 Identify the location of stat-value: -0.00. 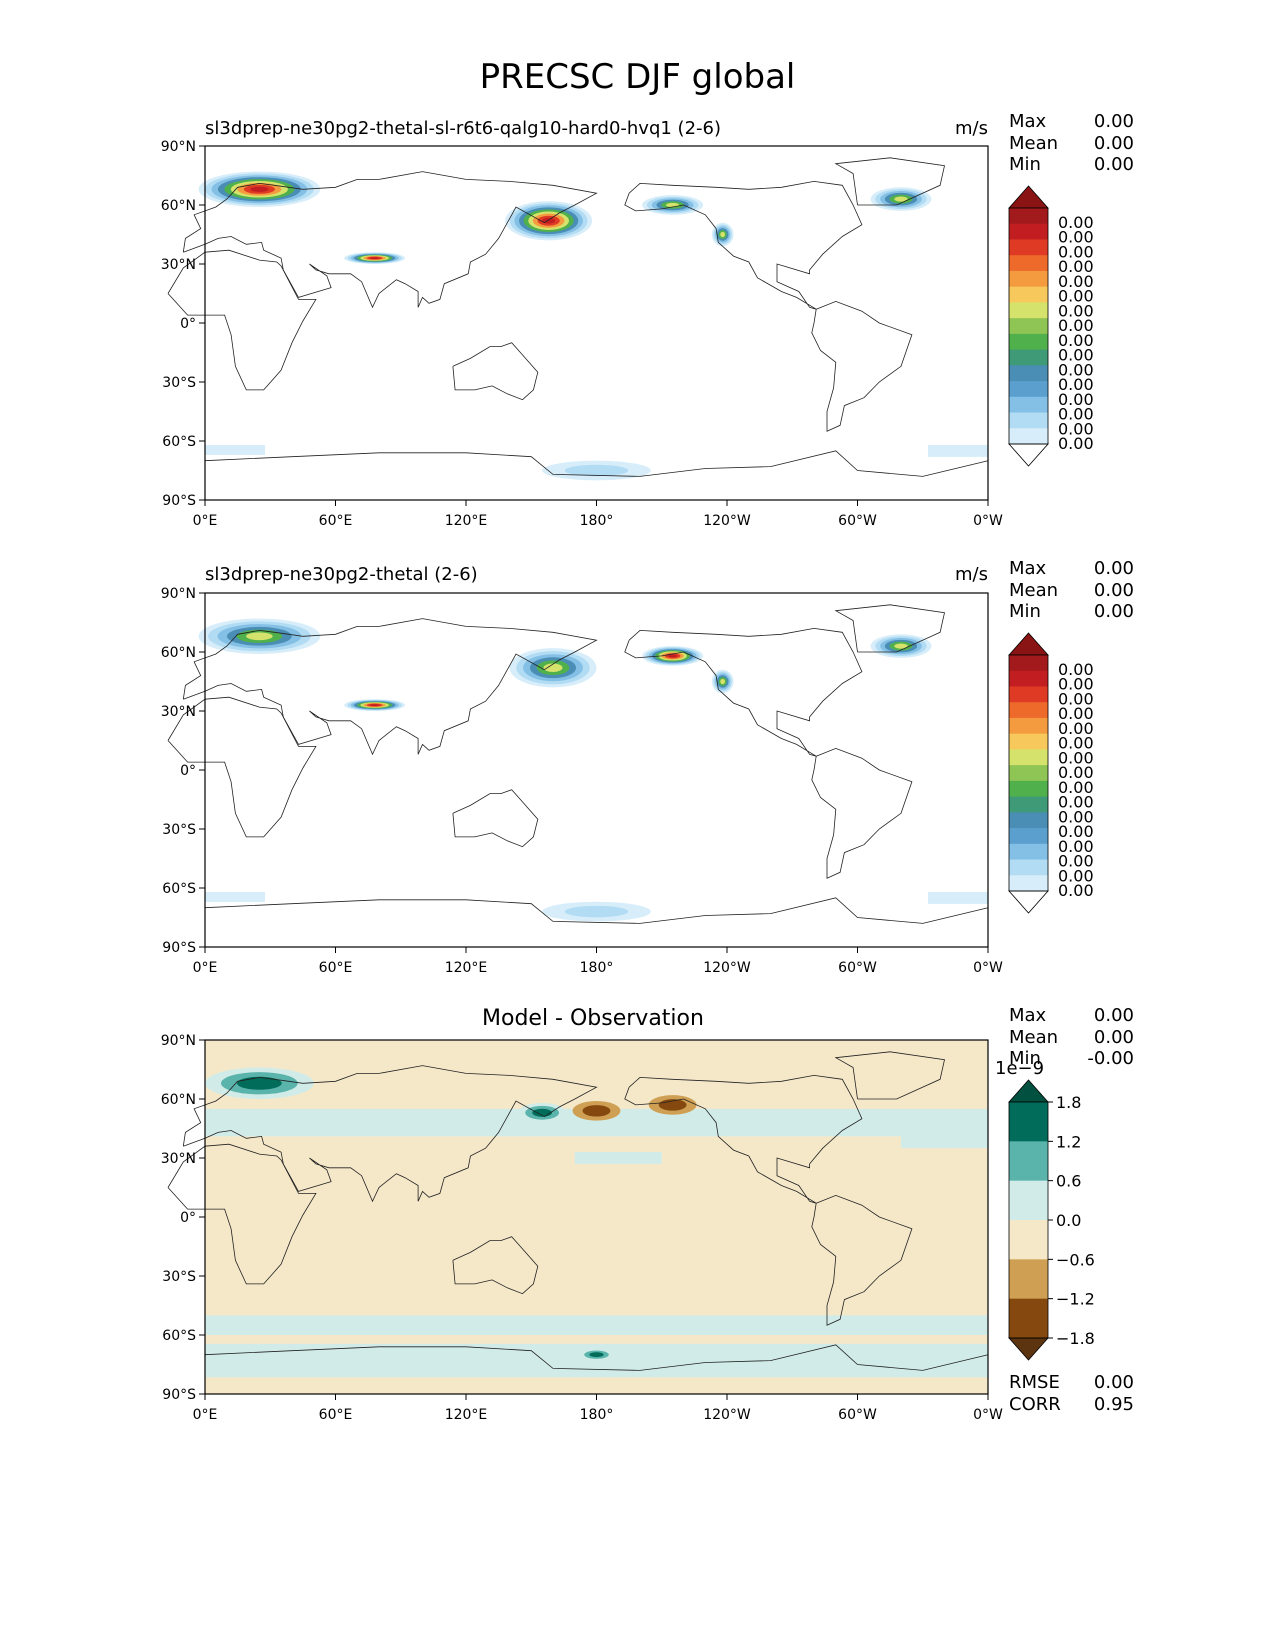
(1110, 1058).